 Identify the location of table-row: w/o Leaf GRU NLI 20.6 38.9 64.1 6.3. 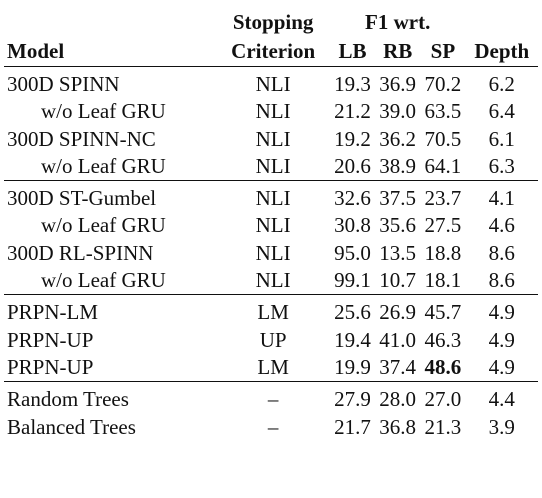
(271, 167).